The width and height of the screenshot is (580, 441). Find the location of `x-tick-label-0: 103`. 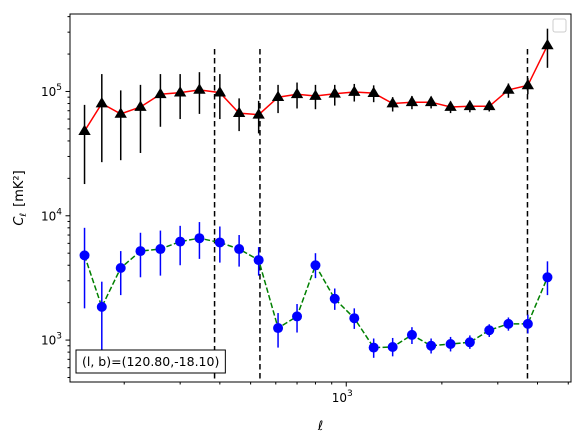

x-tick-label-0: 103 is located at coordinates (342, 397).